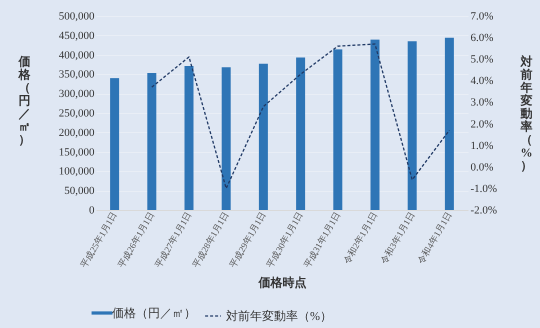 This screenshot has width=540, height=328. I want to click on x-tick-label: 令和4年1月1日, so click(435, 238).